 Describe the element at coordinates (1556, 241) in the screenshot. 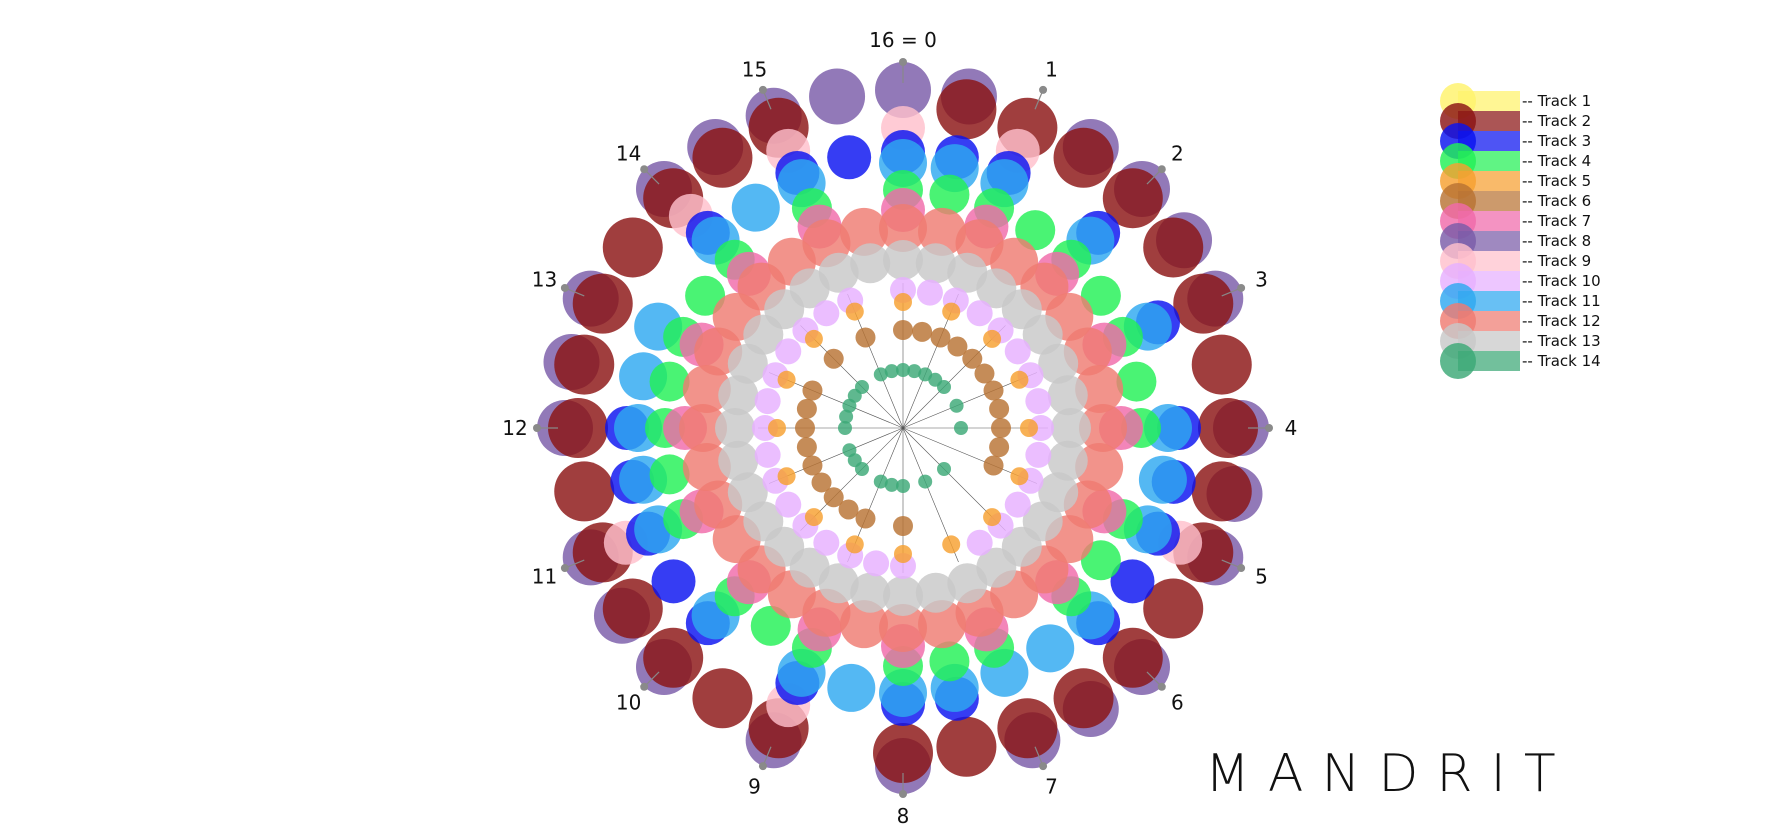

I see `legend-label-8: -- Track 8` at that location.